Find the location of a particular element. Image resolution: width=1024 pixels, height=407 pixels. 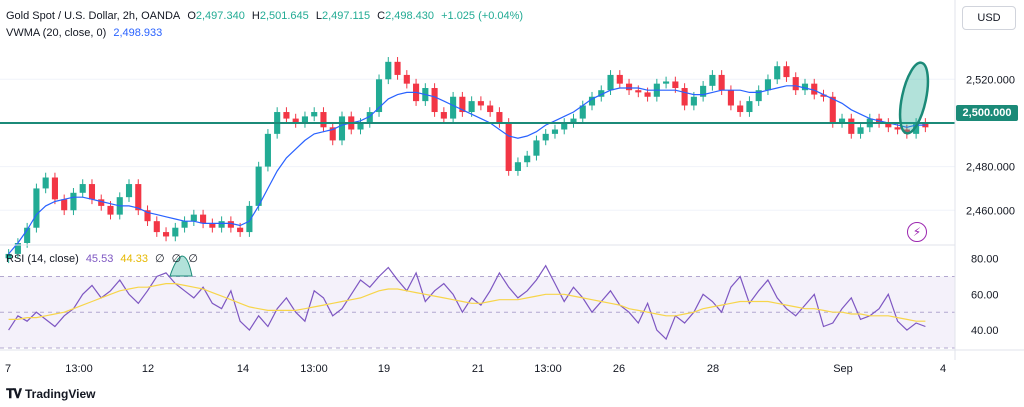

rsi-na-2: ∅ is located at coordinates (176, 259).